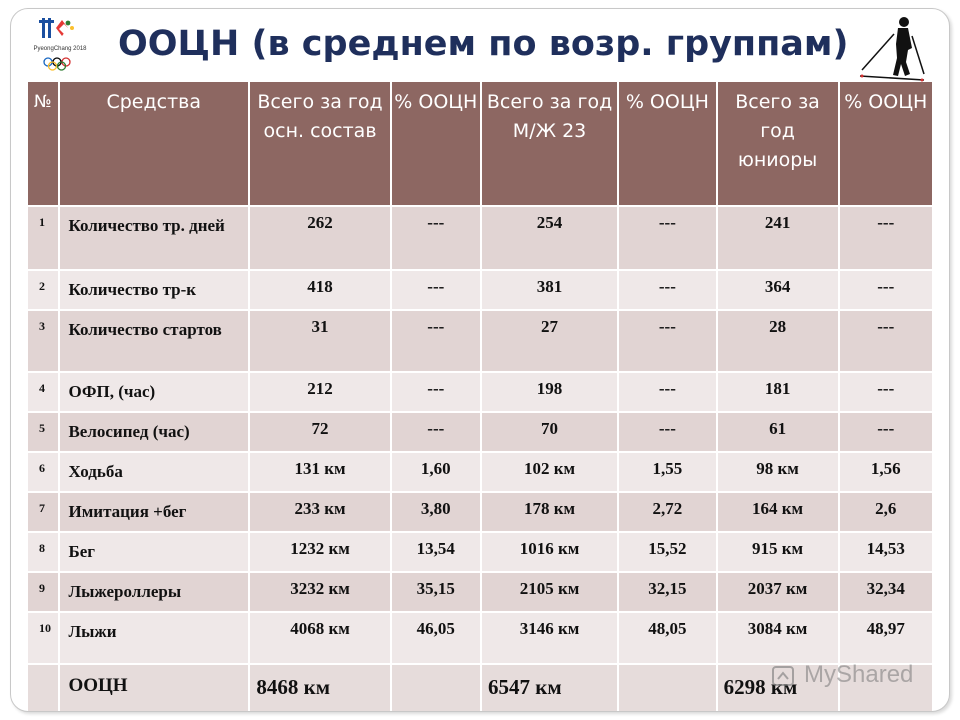 The height and width of the screenshot is (720, 960). Describe the element at coordinates (320, 688) in the screenshot. I see `total-value: 8468 км` at that location.